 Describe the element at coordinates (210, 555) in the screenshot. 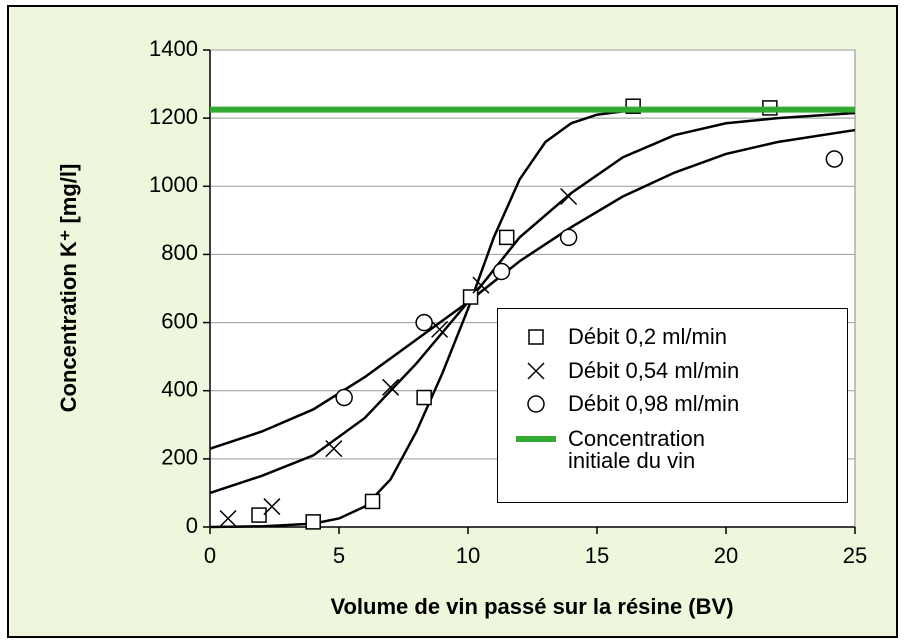

I see `x-tick-label: 0` at that location.